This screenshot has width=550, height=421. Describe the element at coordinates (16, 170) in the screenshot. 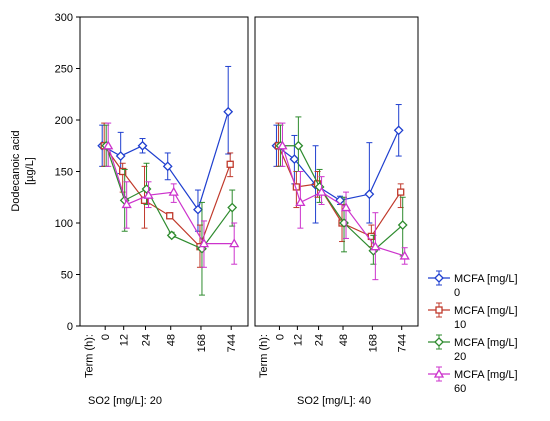

I see `y-axis-title-line1: Dodecanoic acid` at that location.